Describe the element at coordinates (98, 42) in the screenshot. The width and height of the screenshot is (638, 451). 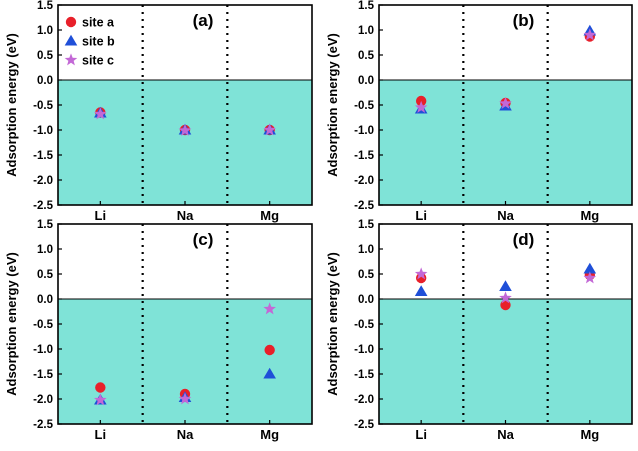
I see `legend-label: site b` at that location.